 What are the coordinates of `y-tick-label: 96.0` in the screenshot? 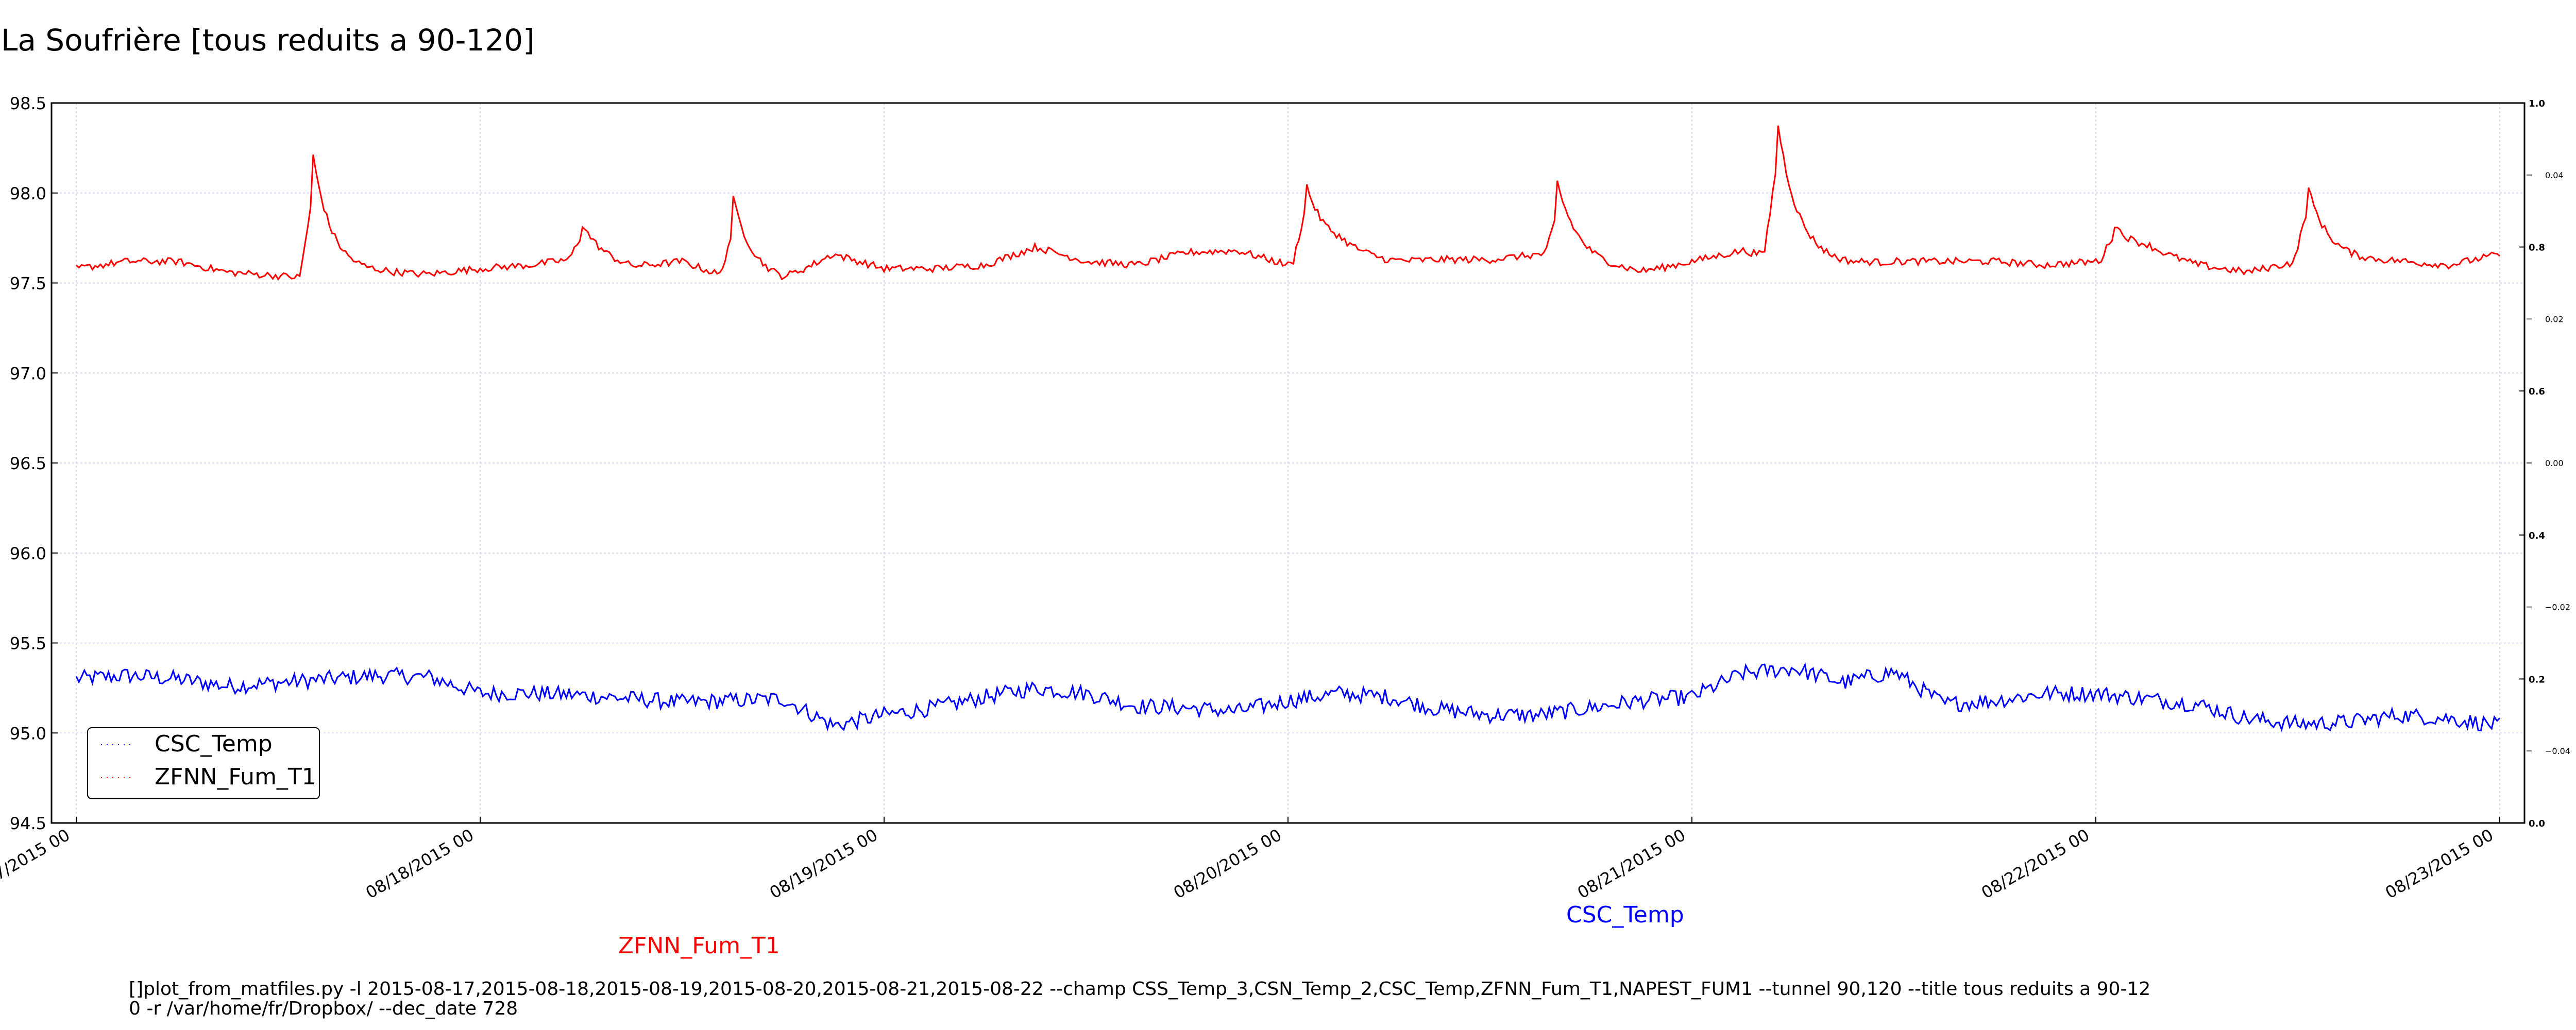 It's located at (28, 553).